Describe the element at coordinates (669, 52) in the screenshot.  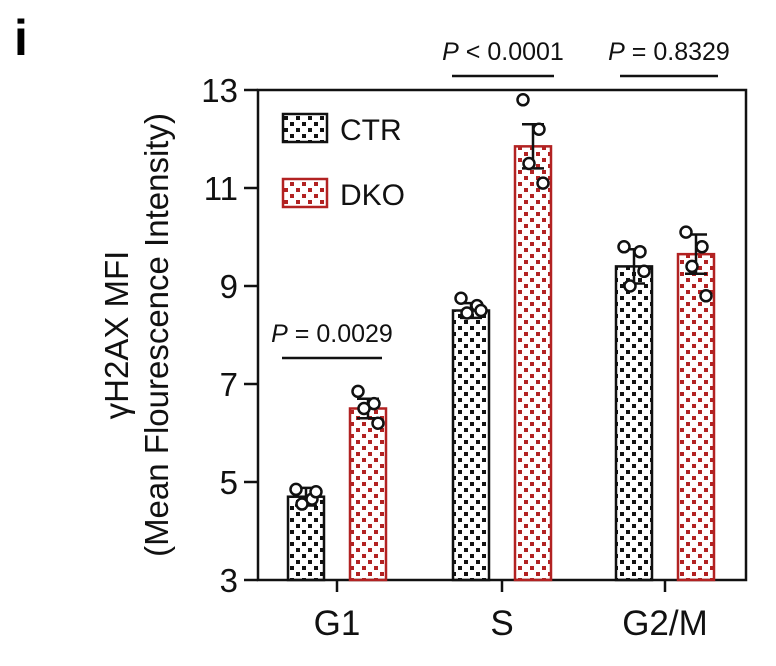
I see `significance-label: P = 0.8329` at that location.